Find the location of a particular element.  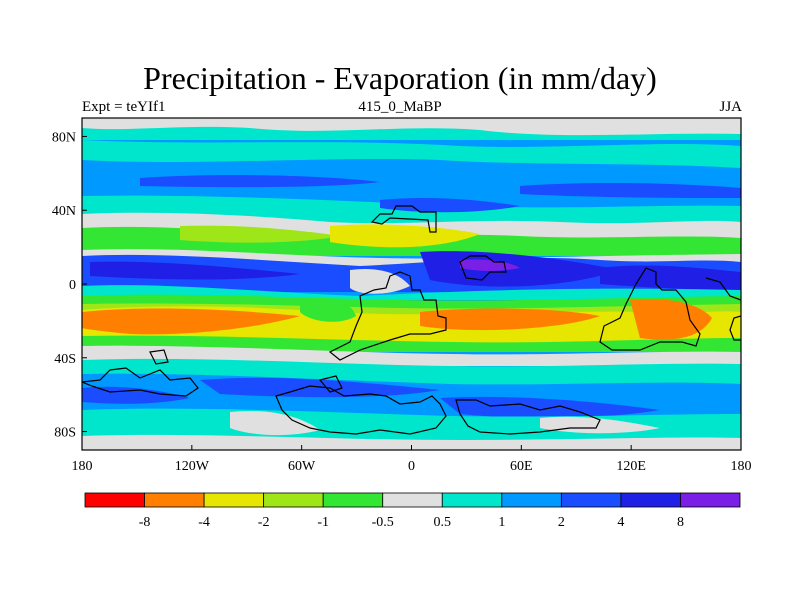

x-tick-label: 60E is located at coordinates (521, 466).